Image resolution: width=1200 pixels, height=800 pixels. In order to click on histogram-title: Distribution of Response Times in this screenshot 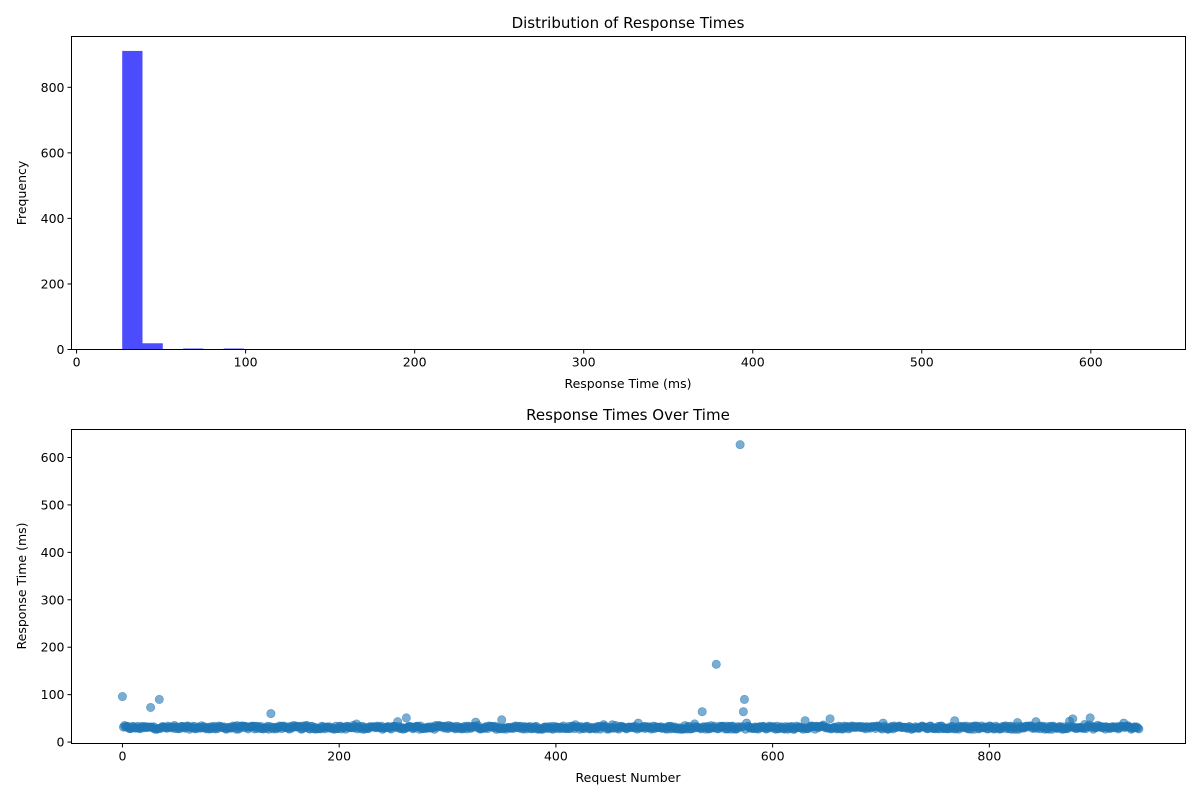, I will do `click(628, 23)`.